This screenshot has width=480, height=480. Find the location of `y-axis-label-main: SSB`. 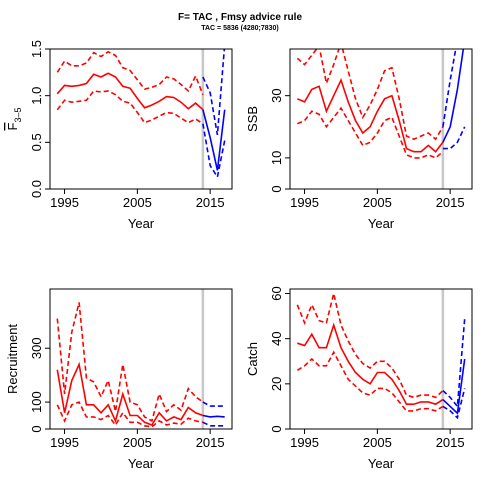

y-axis-label-main: SSB is located at coordinates (252, 119).